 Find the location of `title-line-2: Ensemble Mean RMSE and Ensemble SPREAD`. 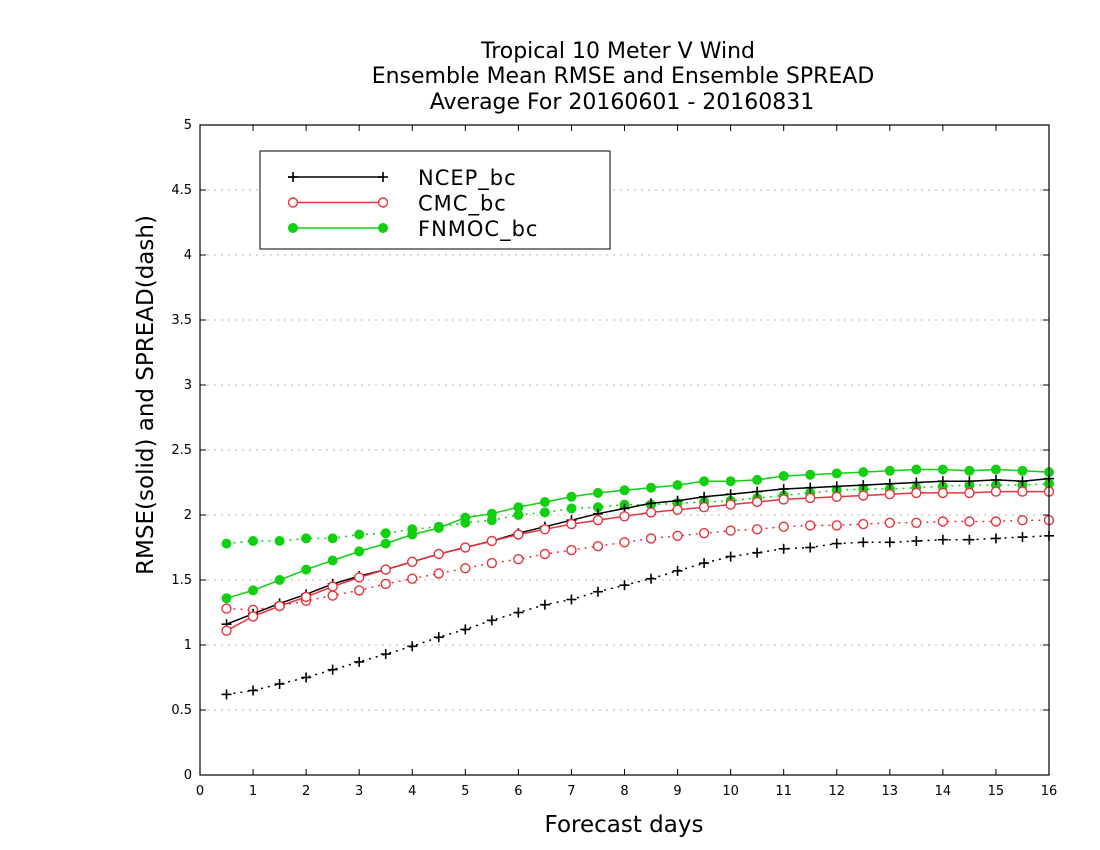

title-line-2: Ensemble Mean RMSE and Ensemble SPREAD is located at coordinates (623, 76).